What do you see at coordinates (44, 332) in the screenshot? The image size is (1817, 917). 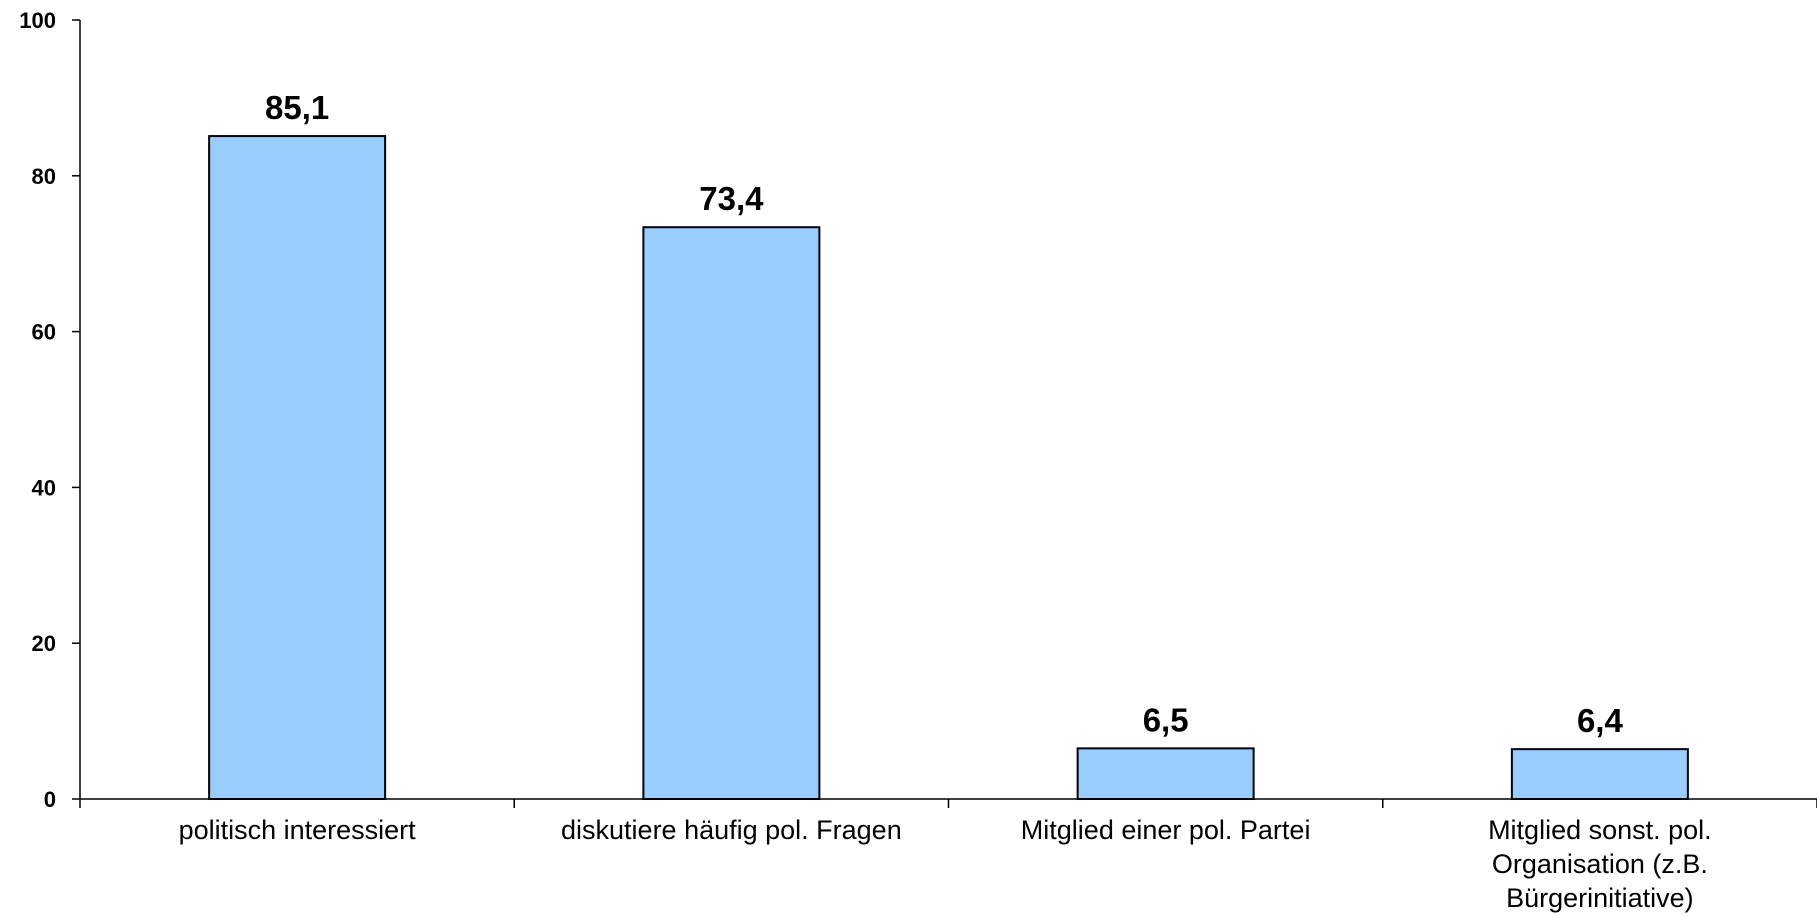 I see `y-tick-label: 60` at bounding box center [44, 332].